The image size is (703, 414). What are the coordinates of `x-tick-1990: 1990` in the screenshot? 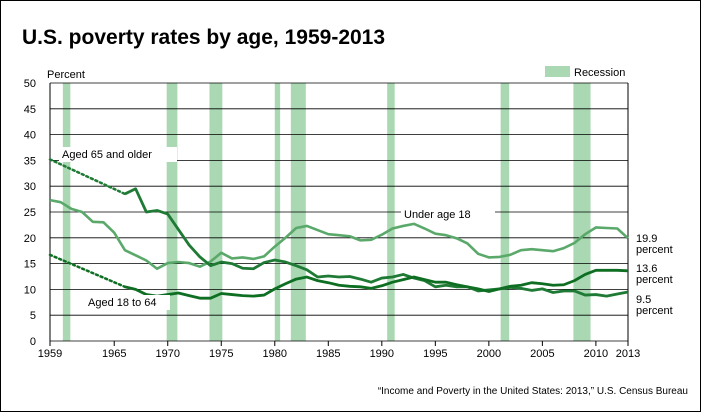 It's located at (382, 354).